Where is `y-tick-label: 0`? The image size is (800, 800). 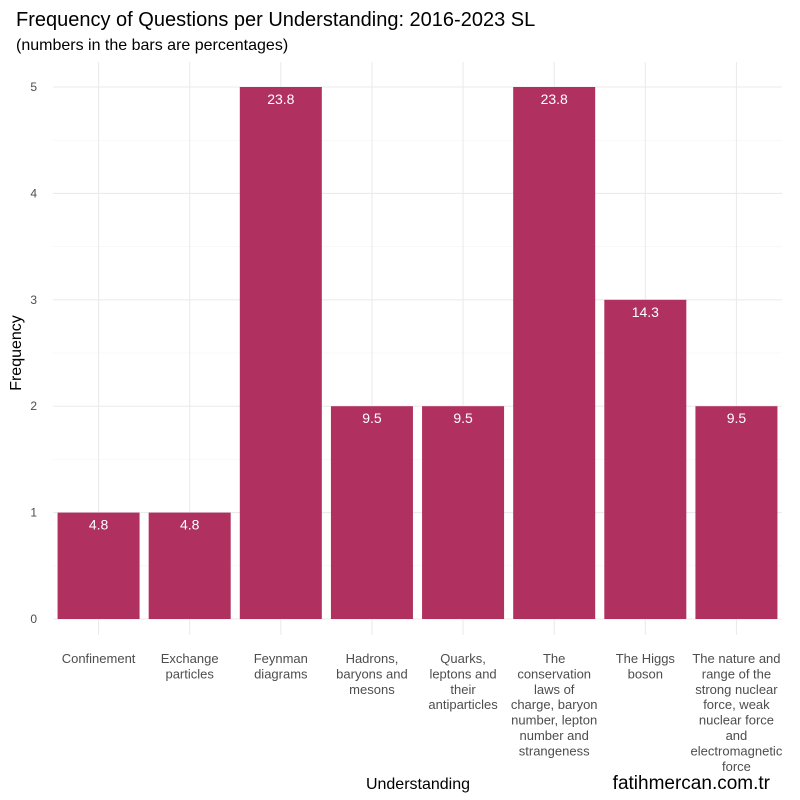
y-tick-label: 0 is located at coordinates (33, 619).